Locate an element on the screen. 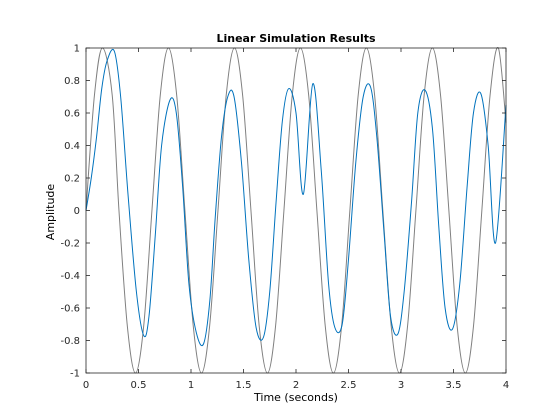  y-tick-label: 0.4 is located at coordinates (72, 146).